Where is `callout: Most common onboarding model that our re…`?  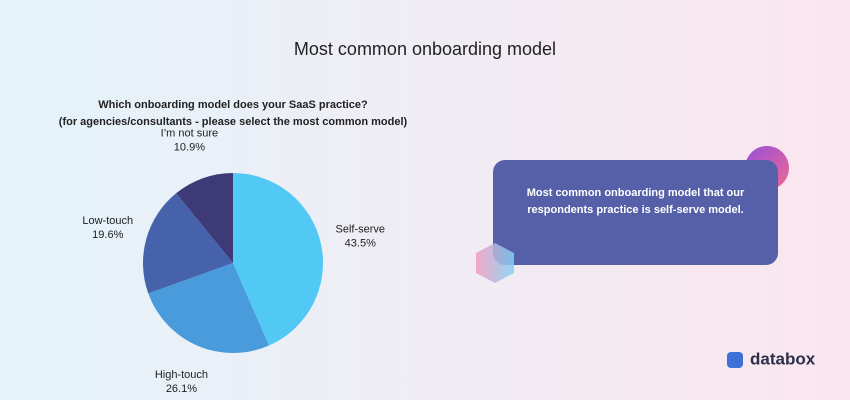
callout: Most common onboarding model that our re… is located at coordinates (635, 201).